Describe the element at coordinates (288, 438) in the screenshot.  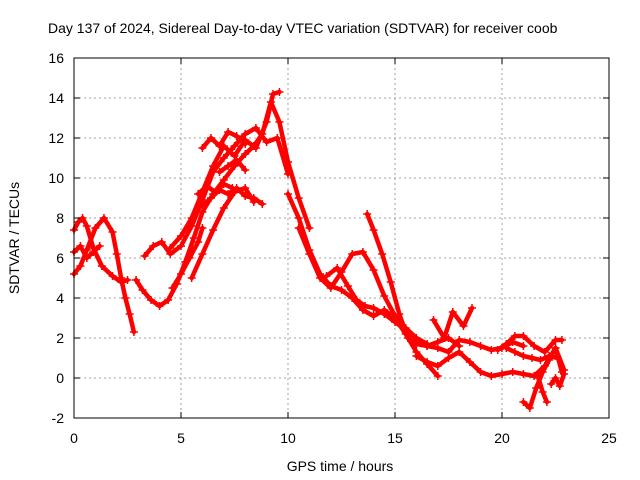
I see `x-tick-label: 10` at that location.